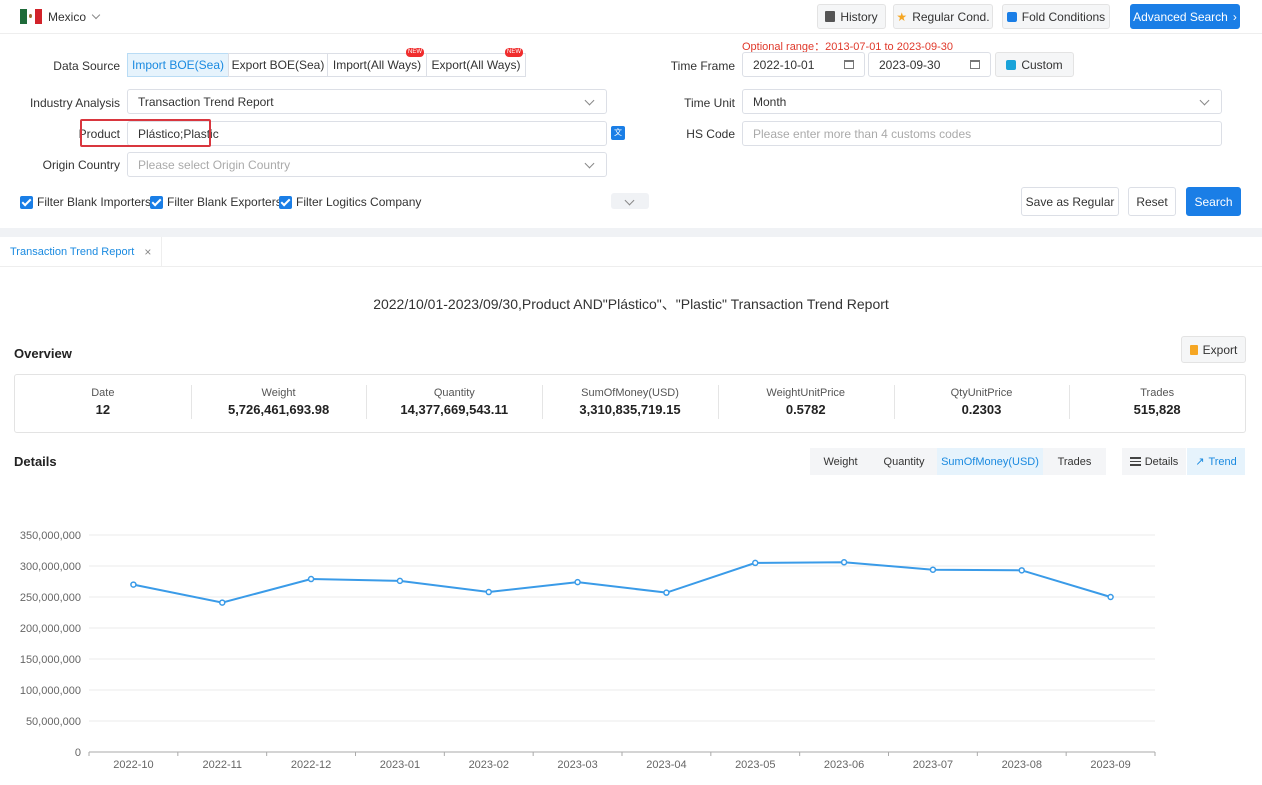 The height and width of the screenshot is (785, 1262). Describe the element at coordinates (1152, 201) in the screenshot. I see `reset-button: Reset` at that location.